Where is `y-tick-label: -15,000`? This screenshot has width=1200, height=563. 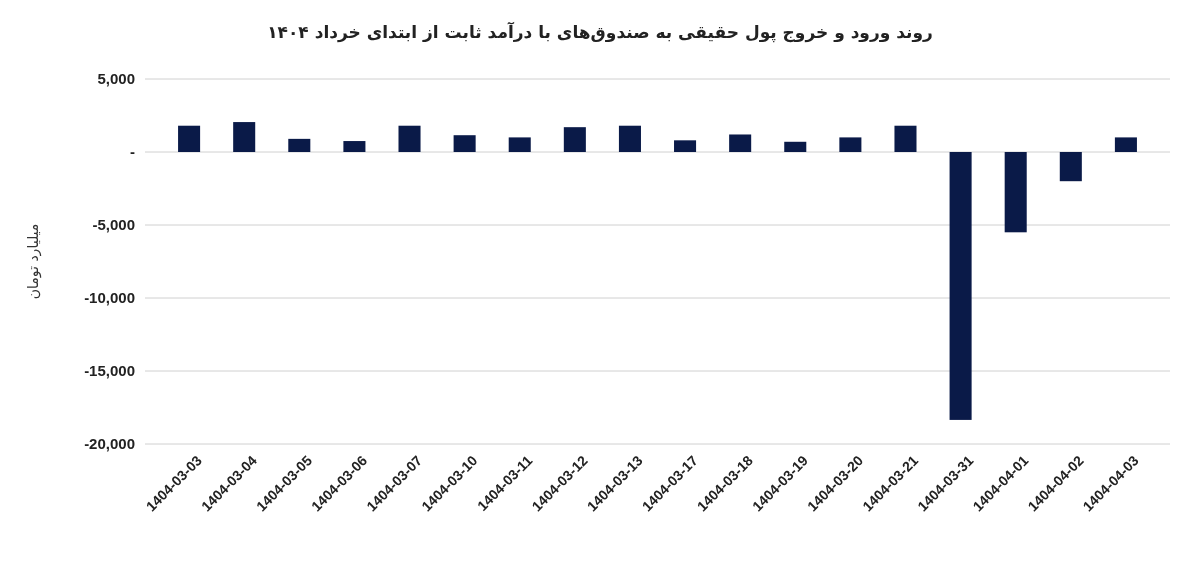 y-tick-label: -15,000 is located at coordinates (109, 371).